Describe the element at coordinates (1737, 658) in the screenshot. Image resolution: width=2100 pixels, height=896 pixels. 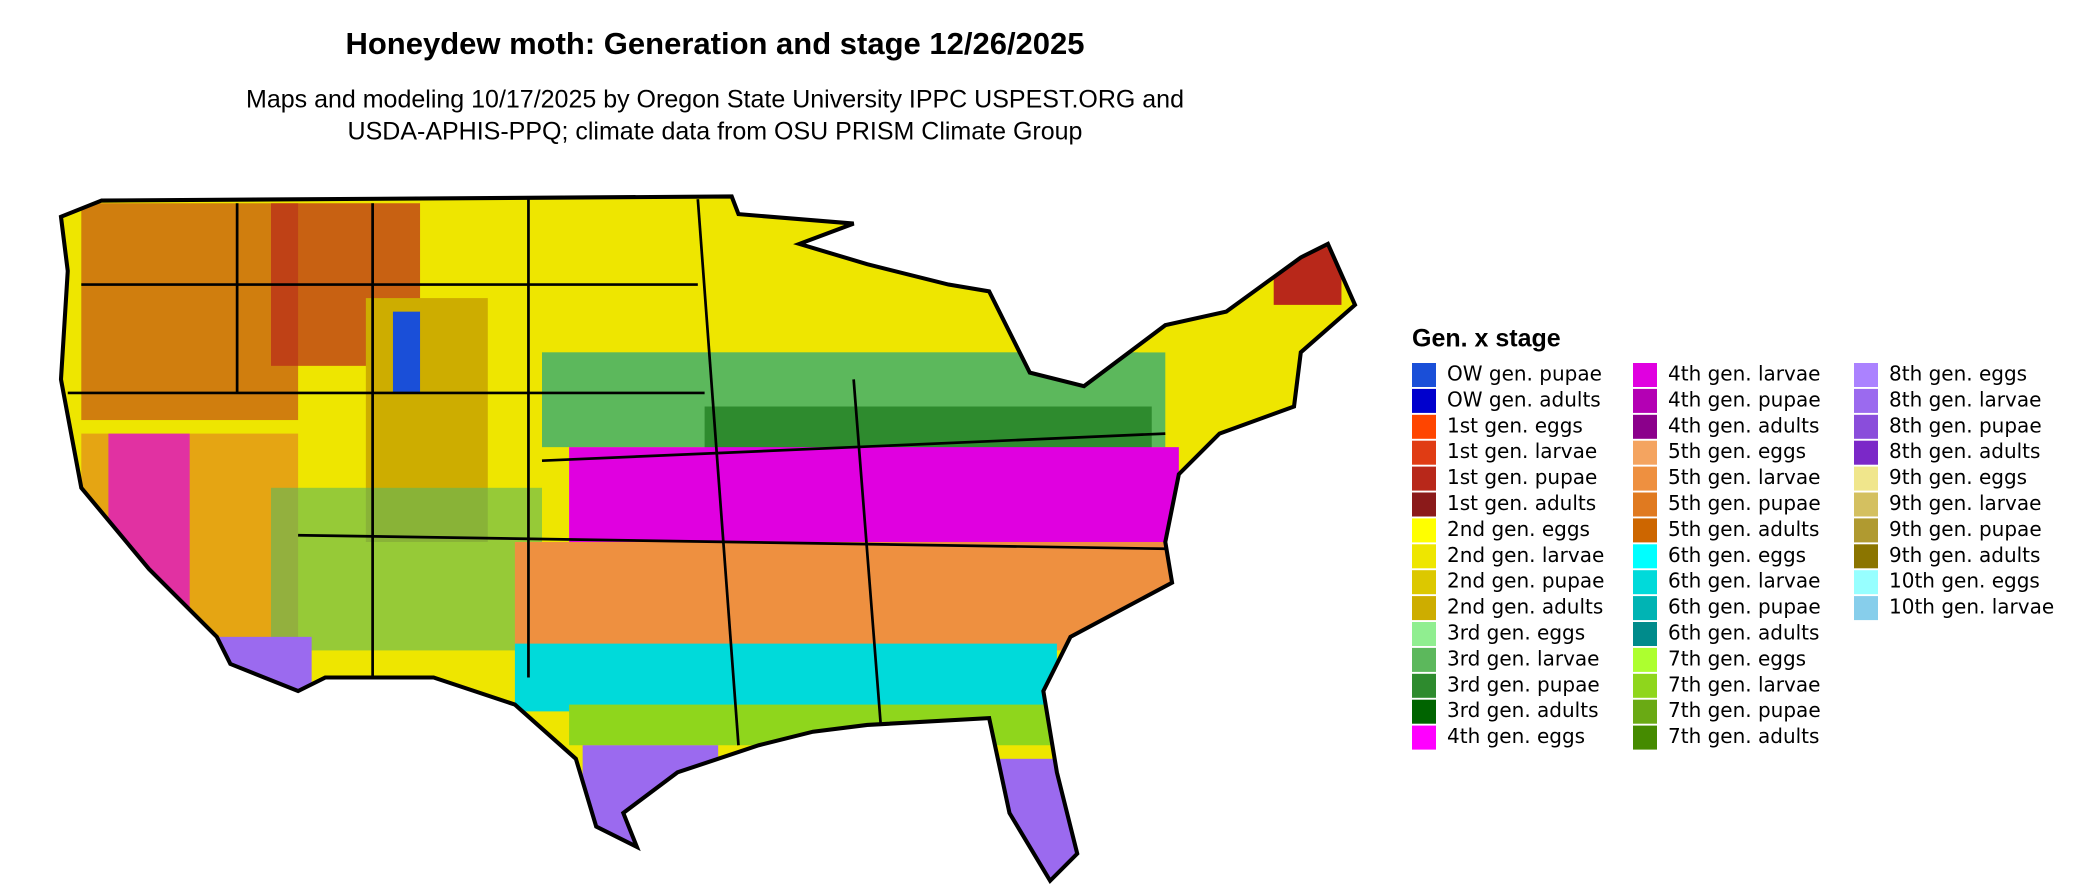
I see `legend-label: 7th gen. eggs` at that location.